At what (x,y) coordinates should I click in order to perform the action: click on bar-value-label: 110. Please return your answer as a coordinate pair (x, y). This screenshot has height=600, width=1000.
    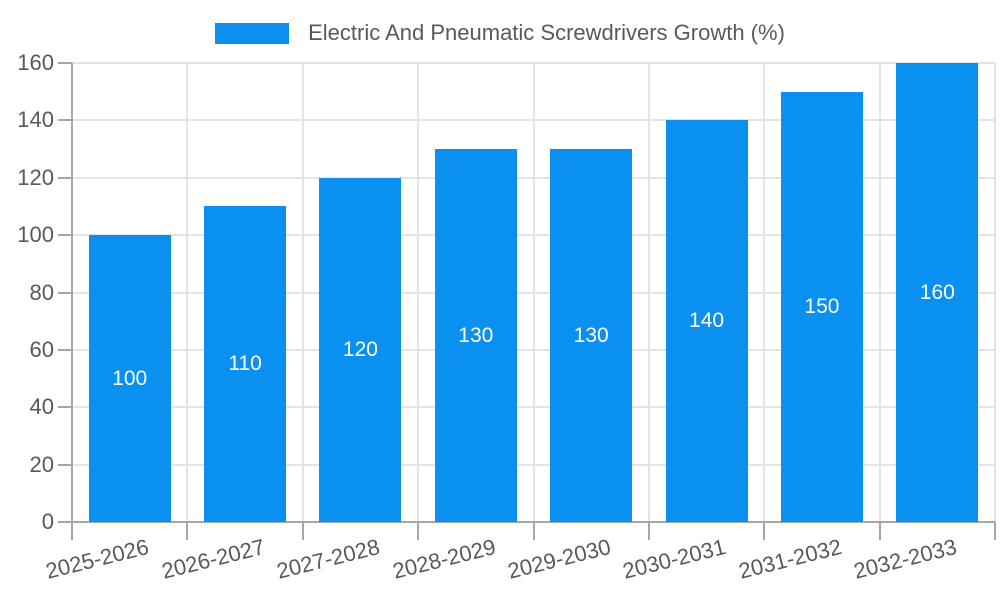
    Looking at the image, I should click on (245, 364).